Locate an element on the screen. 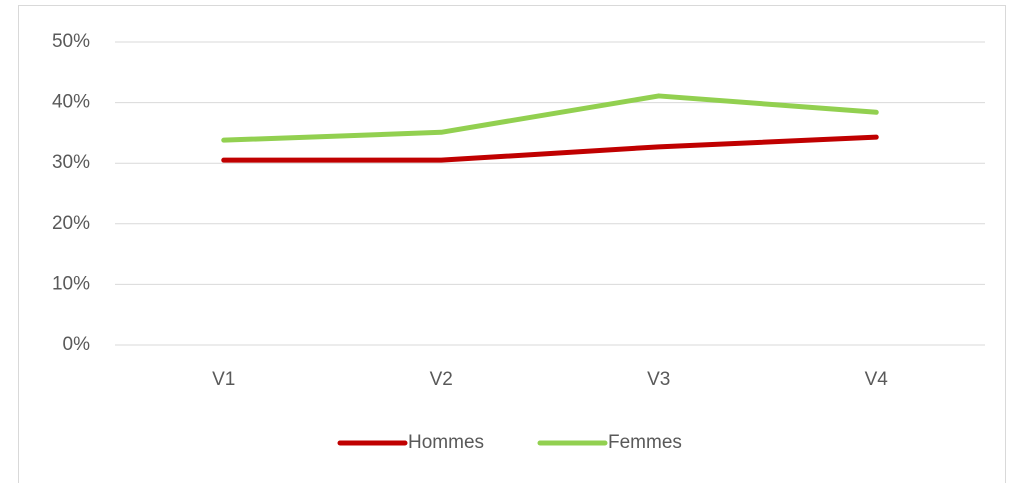  y-tick-label: 20% is located at coordinates (71, 223).